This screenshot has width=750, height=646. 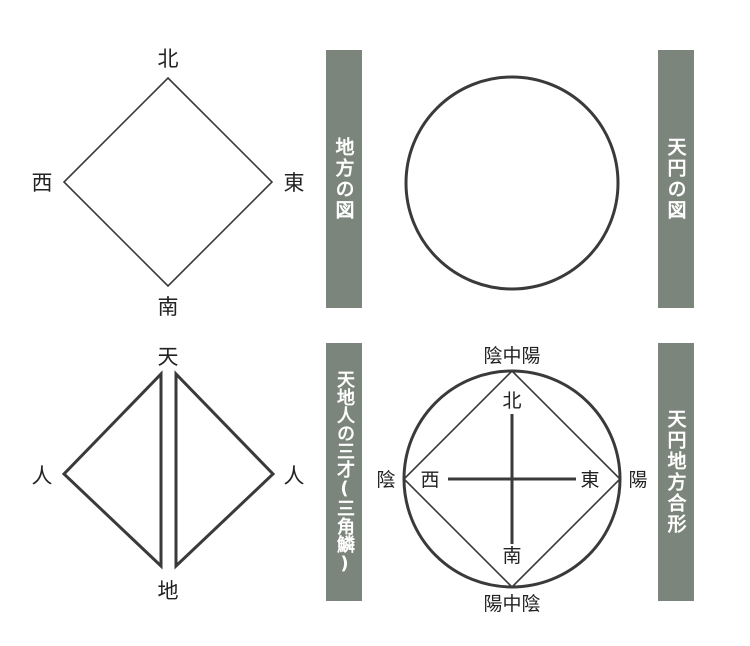 What do you see at coordinates (294, 476) in the screenshot?
I see `sansai-right-label: 人` at bounding box center [294, 476].